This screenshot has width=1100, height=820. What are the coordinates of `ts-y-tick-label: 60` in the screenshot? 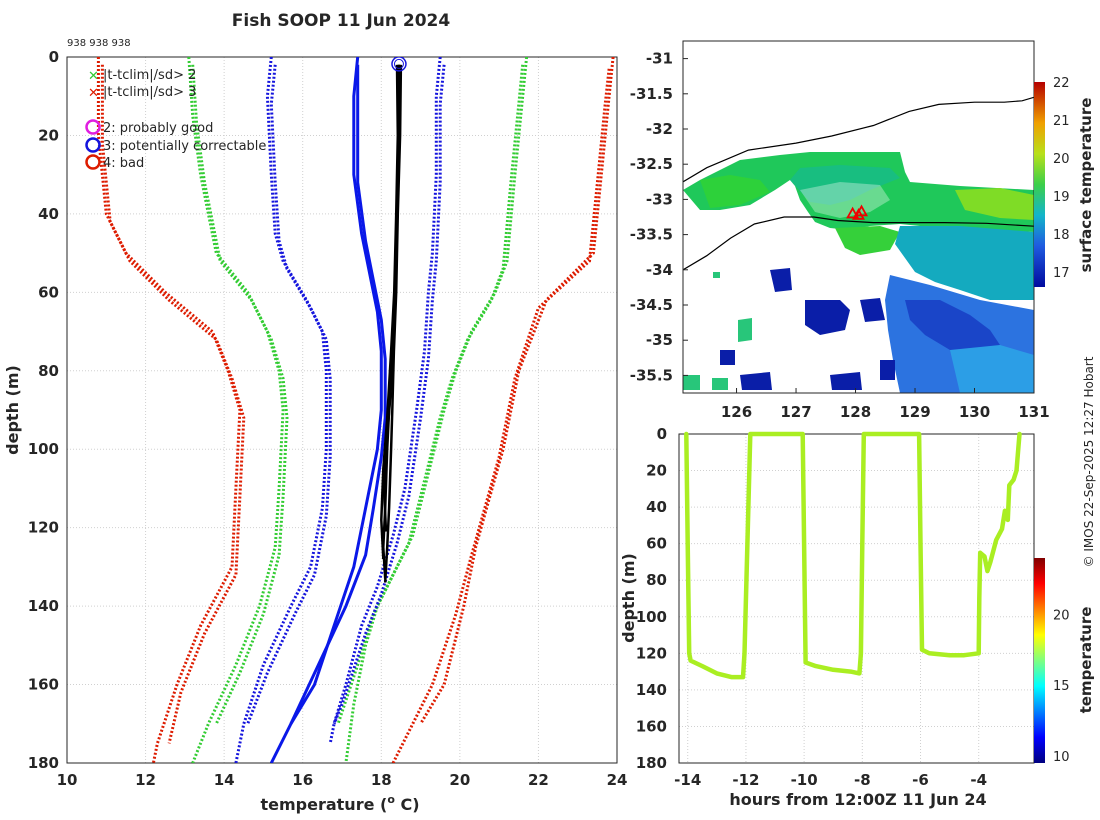 It's located at (656, 544).